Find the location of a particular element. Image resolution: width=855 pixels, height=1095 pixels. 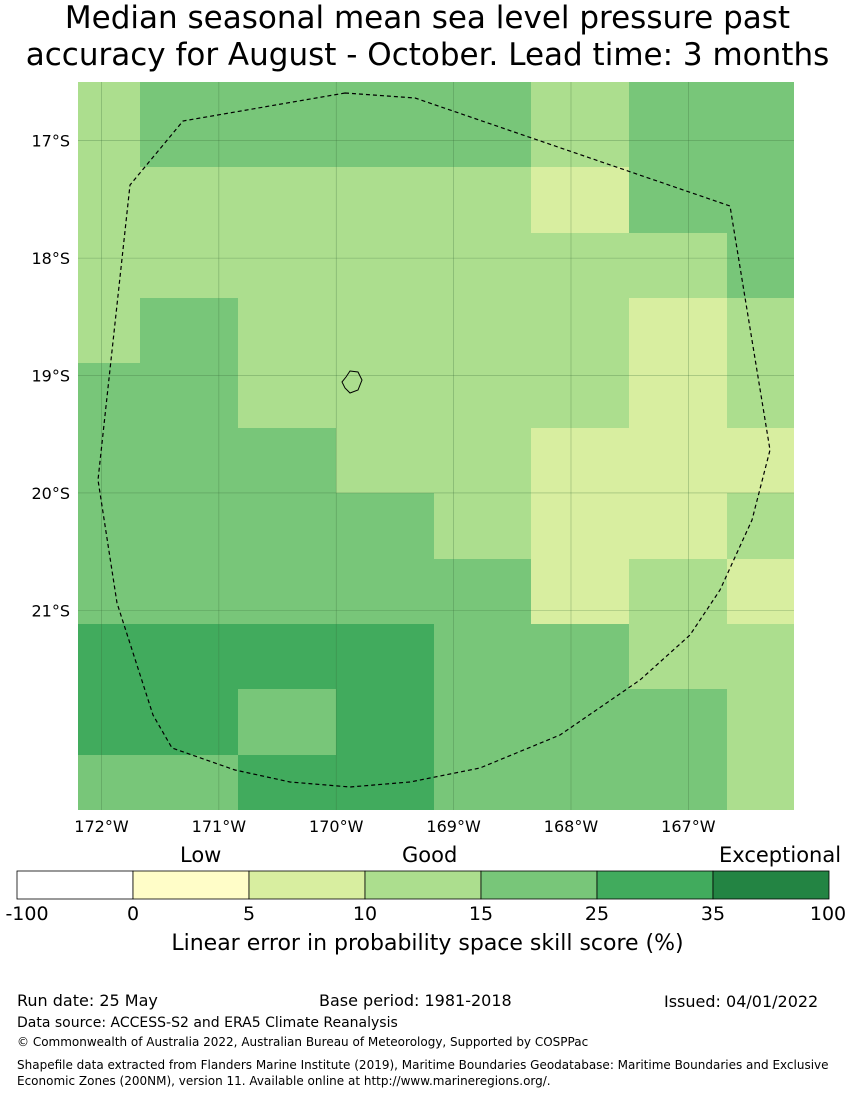

latitude-tick-label: 18°S is located at coordinates (50, 258).